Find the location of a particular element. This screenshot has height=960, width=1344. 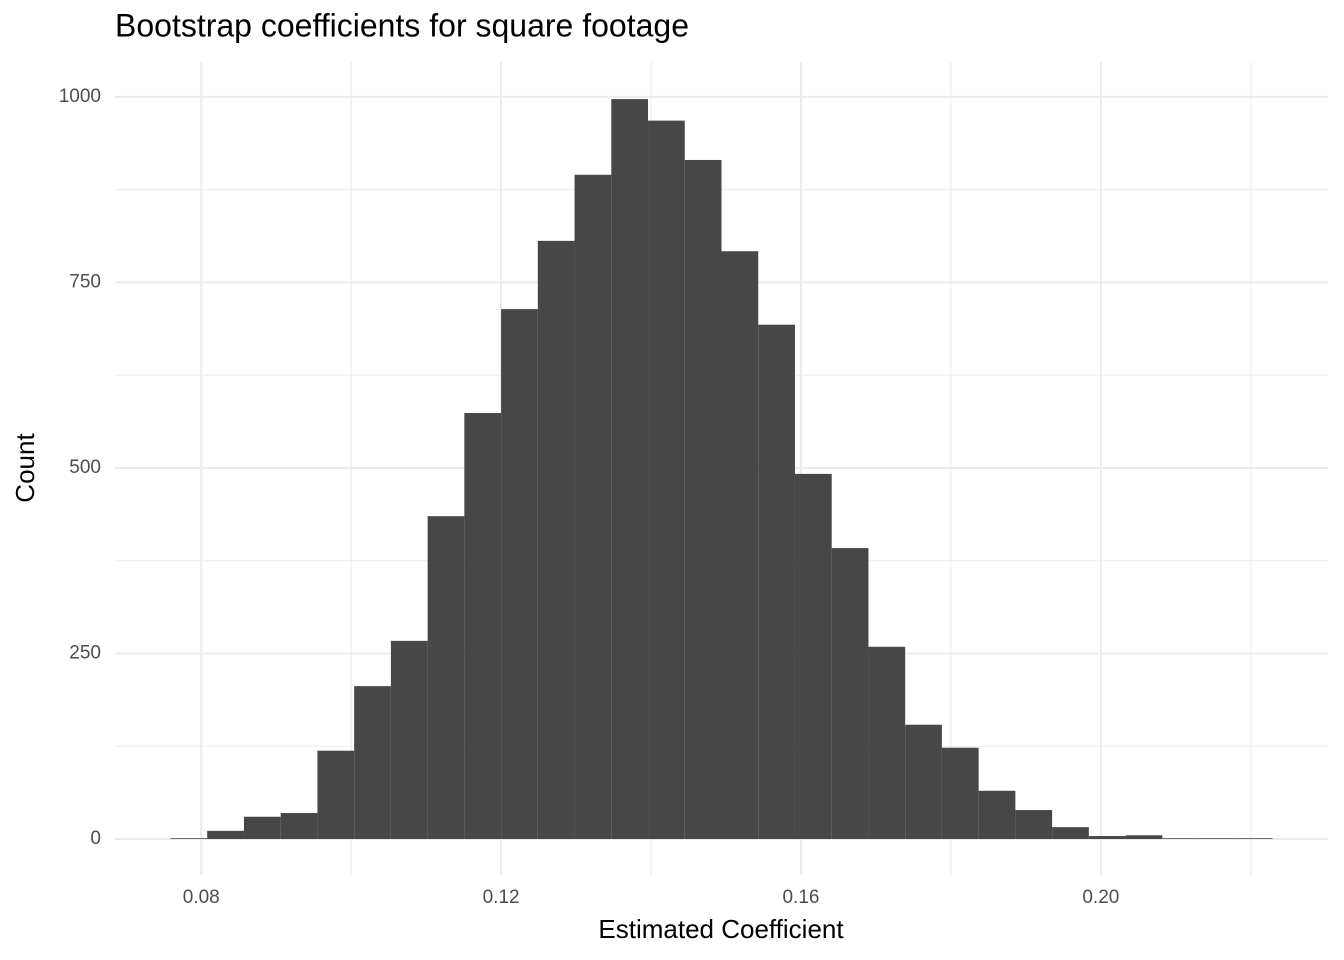

y-tick-label: 0 is located at coordinates (95, 838).